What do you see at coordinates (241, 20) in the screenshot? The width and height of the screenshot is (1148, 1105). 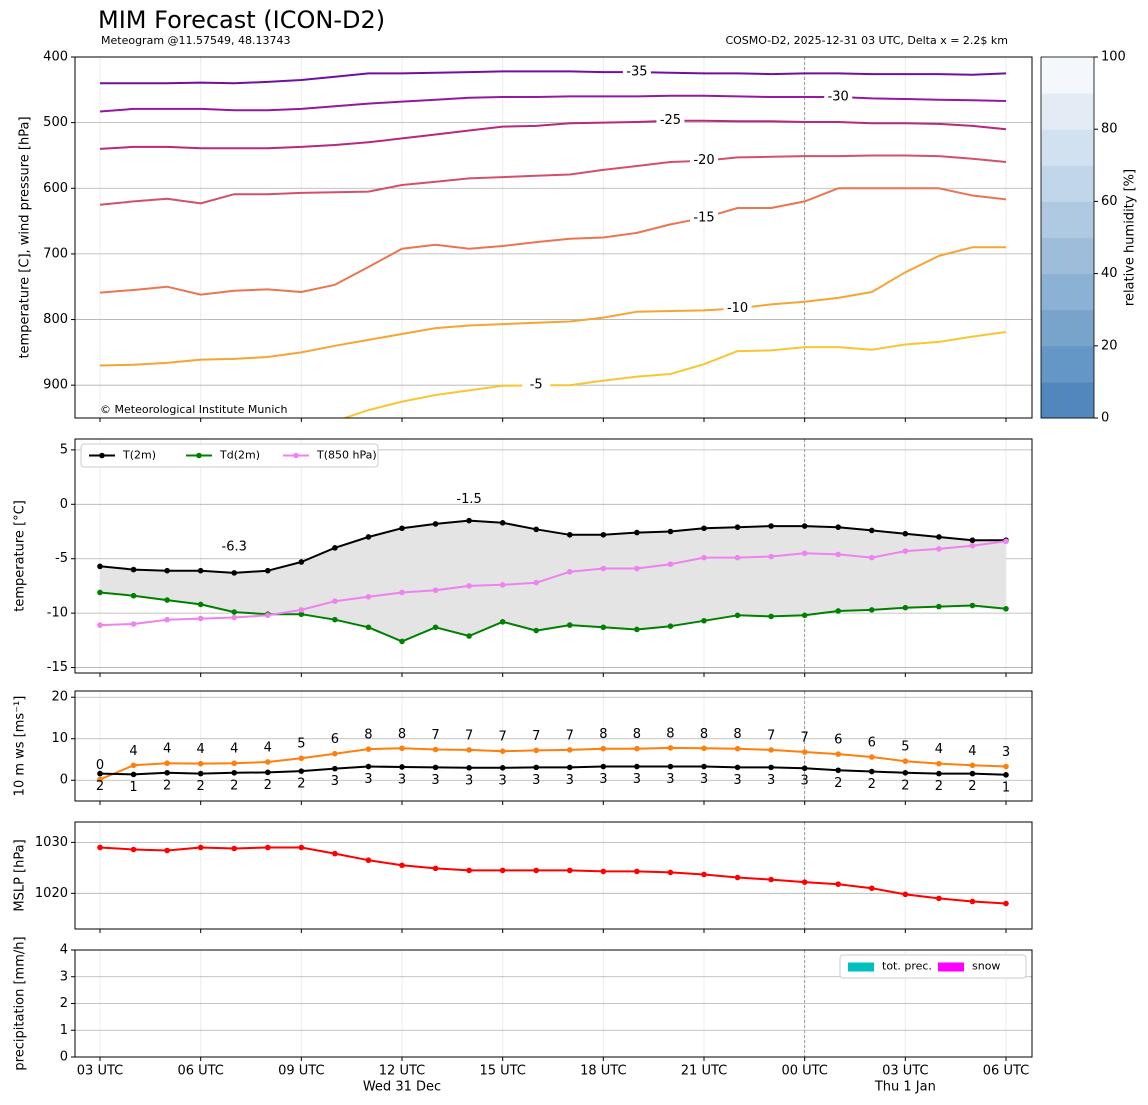 I see `chart-title: MIM Forecast (ICON-D2)` at bounding box center [241, 20].